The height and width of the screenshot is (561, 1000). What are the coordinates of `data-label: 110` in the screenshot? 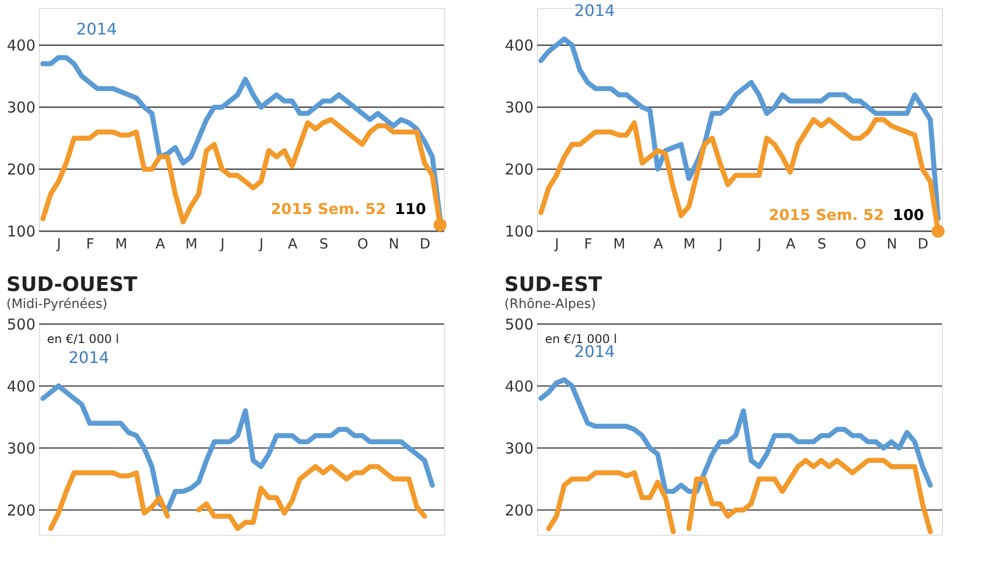 It's located at (410, 209).